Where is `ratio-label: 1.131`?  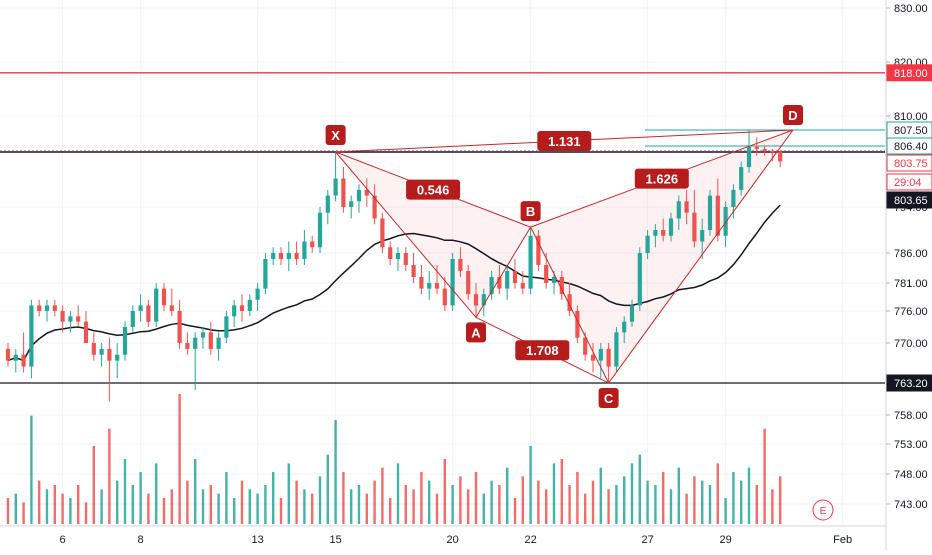
ratio-label: 1.131 is located at coordinates (564, 141).